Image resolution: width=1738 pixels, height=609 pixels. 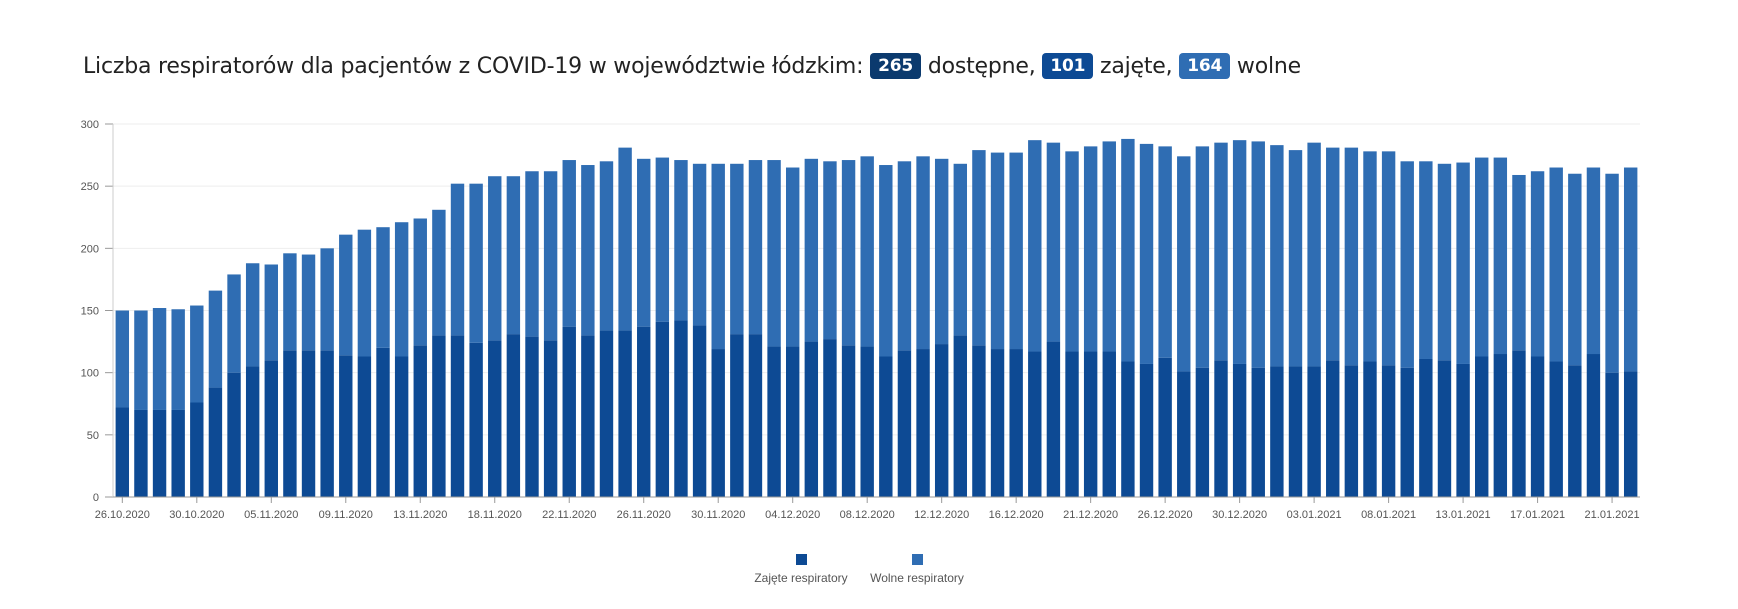 What do you see at coordinates (801, 559) in the screenshot?
I see `legend-swatch-occupied` at bounding box center [801, 559].